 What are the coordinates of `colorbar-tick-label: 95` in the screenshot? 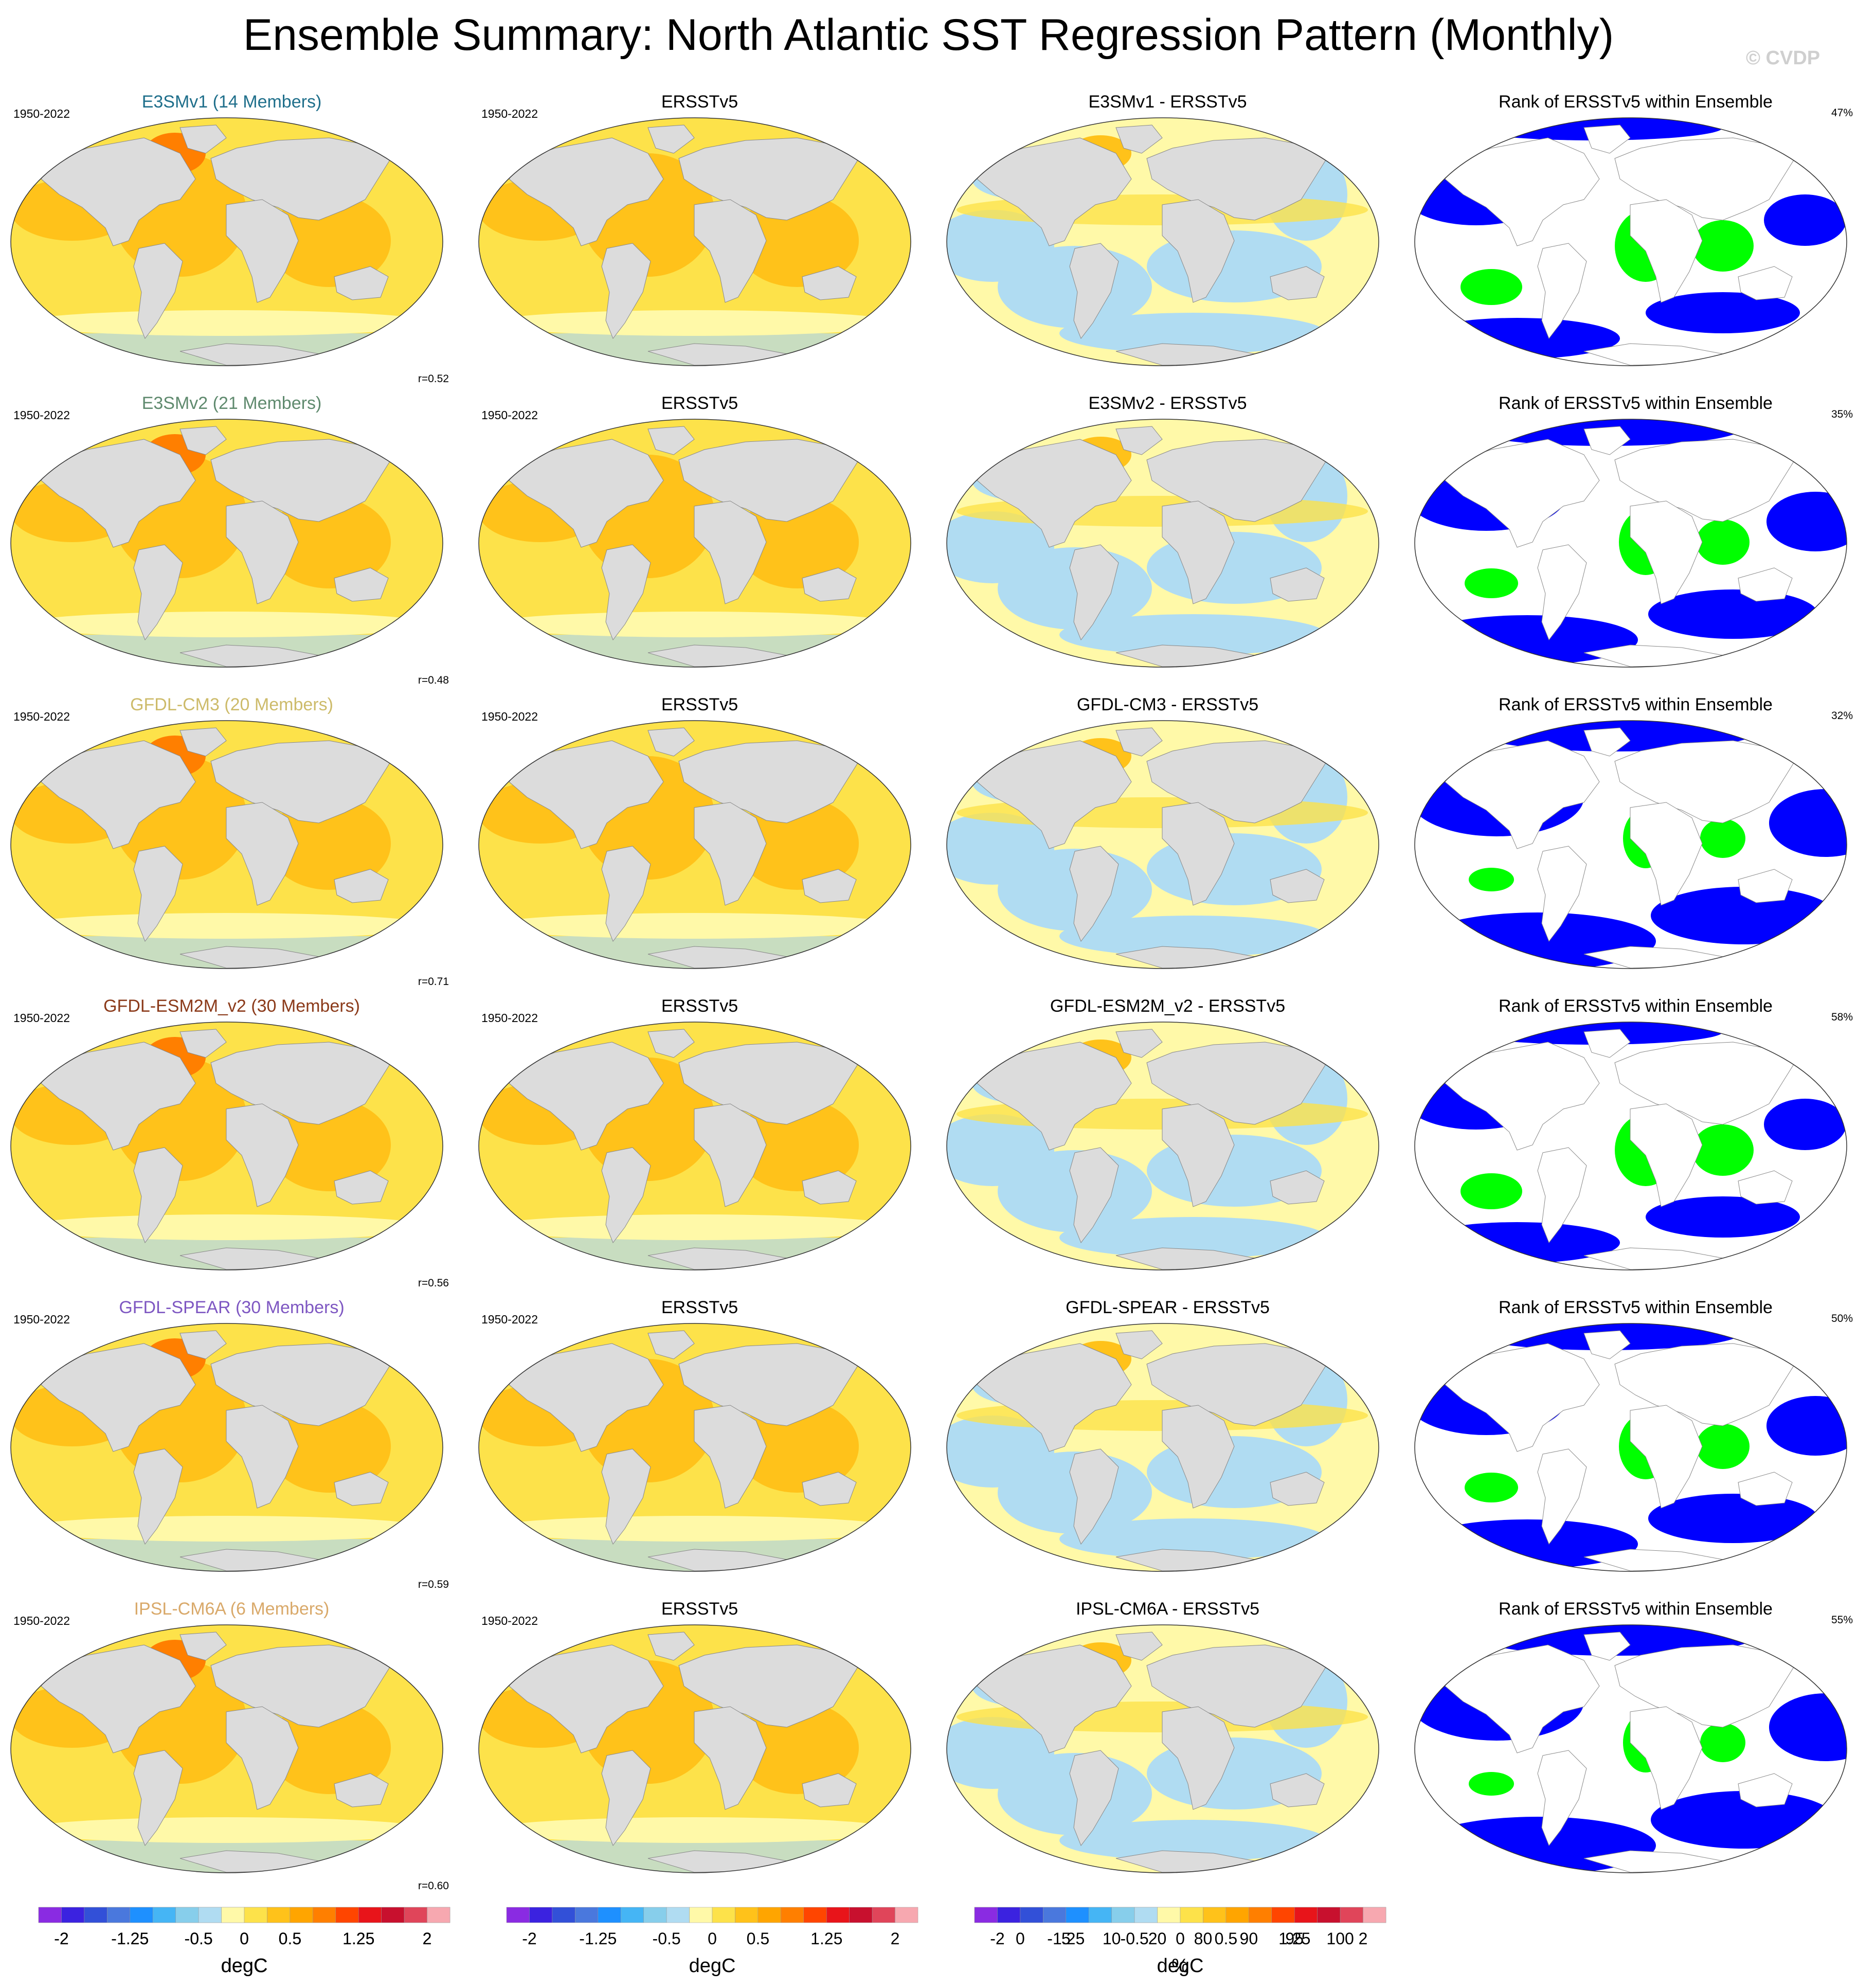 It's located at (1294, 1938).